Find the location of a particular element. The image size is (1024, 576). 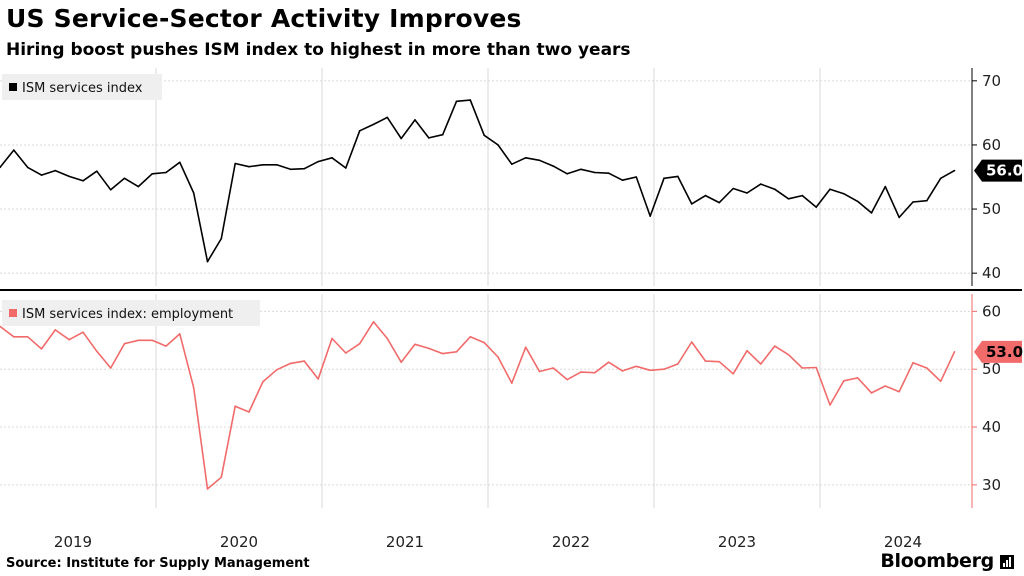

y-tick-label: 50 is located at coordinates (991, 209).